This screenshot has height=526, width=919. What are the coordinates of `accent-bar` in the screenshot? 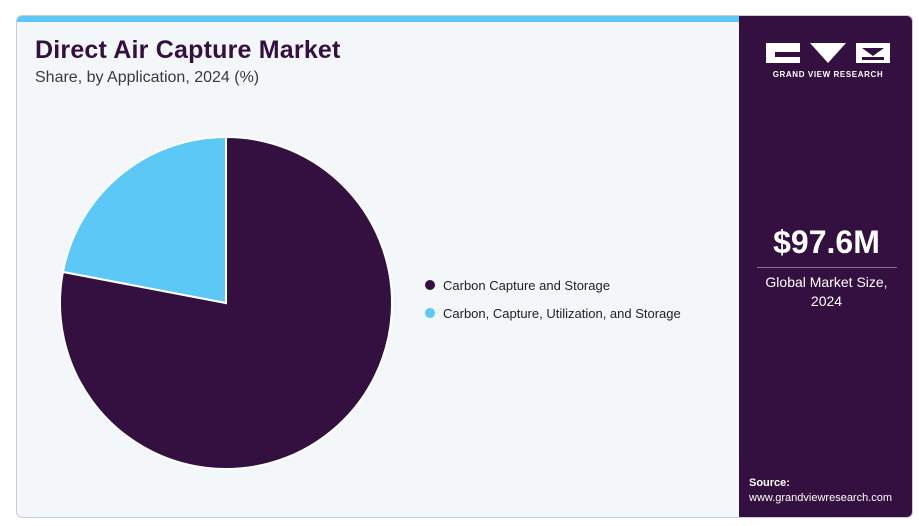 It's located at (378, 19).